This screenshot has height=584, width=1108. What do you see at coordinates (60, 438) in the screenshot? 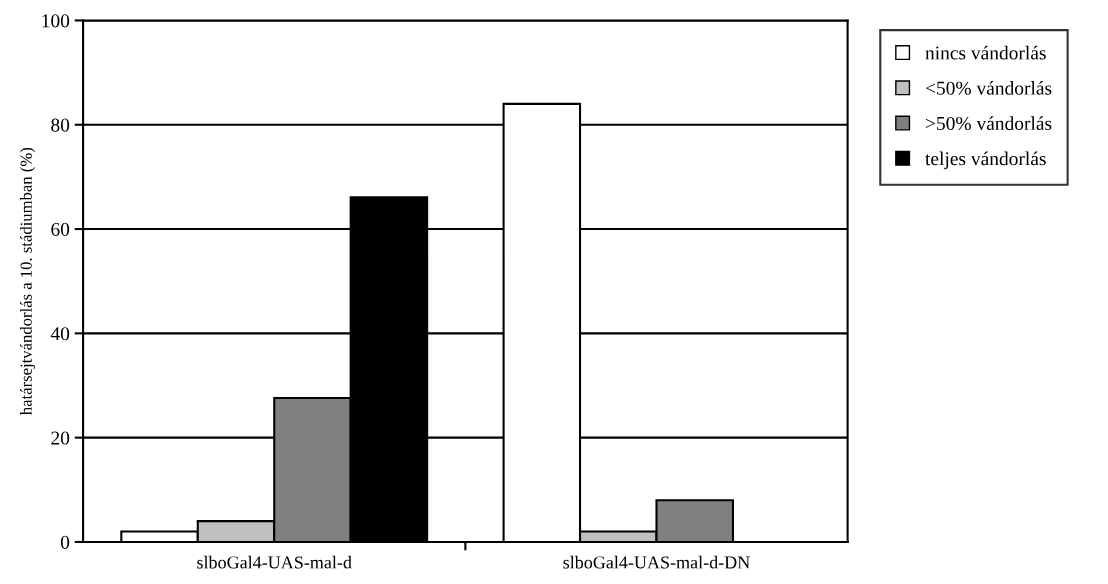
I see `y-tick-label: 20` at bounding box center [60, 438].